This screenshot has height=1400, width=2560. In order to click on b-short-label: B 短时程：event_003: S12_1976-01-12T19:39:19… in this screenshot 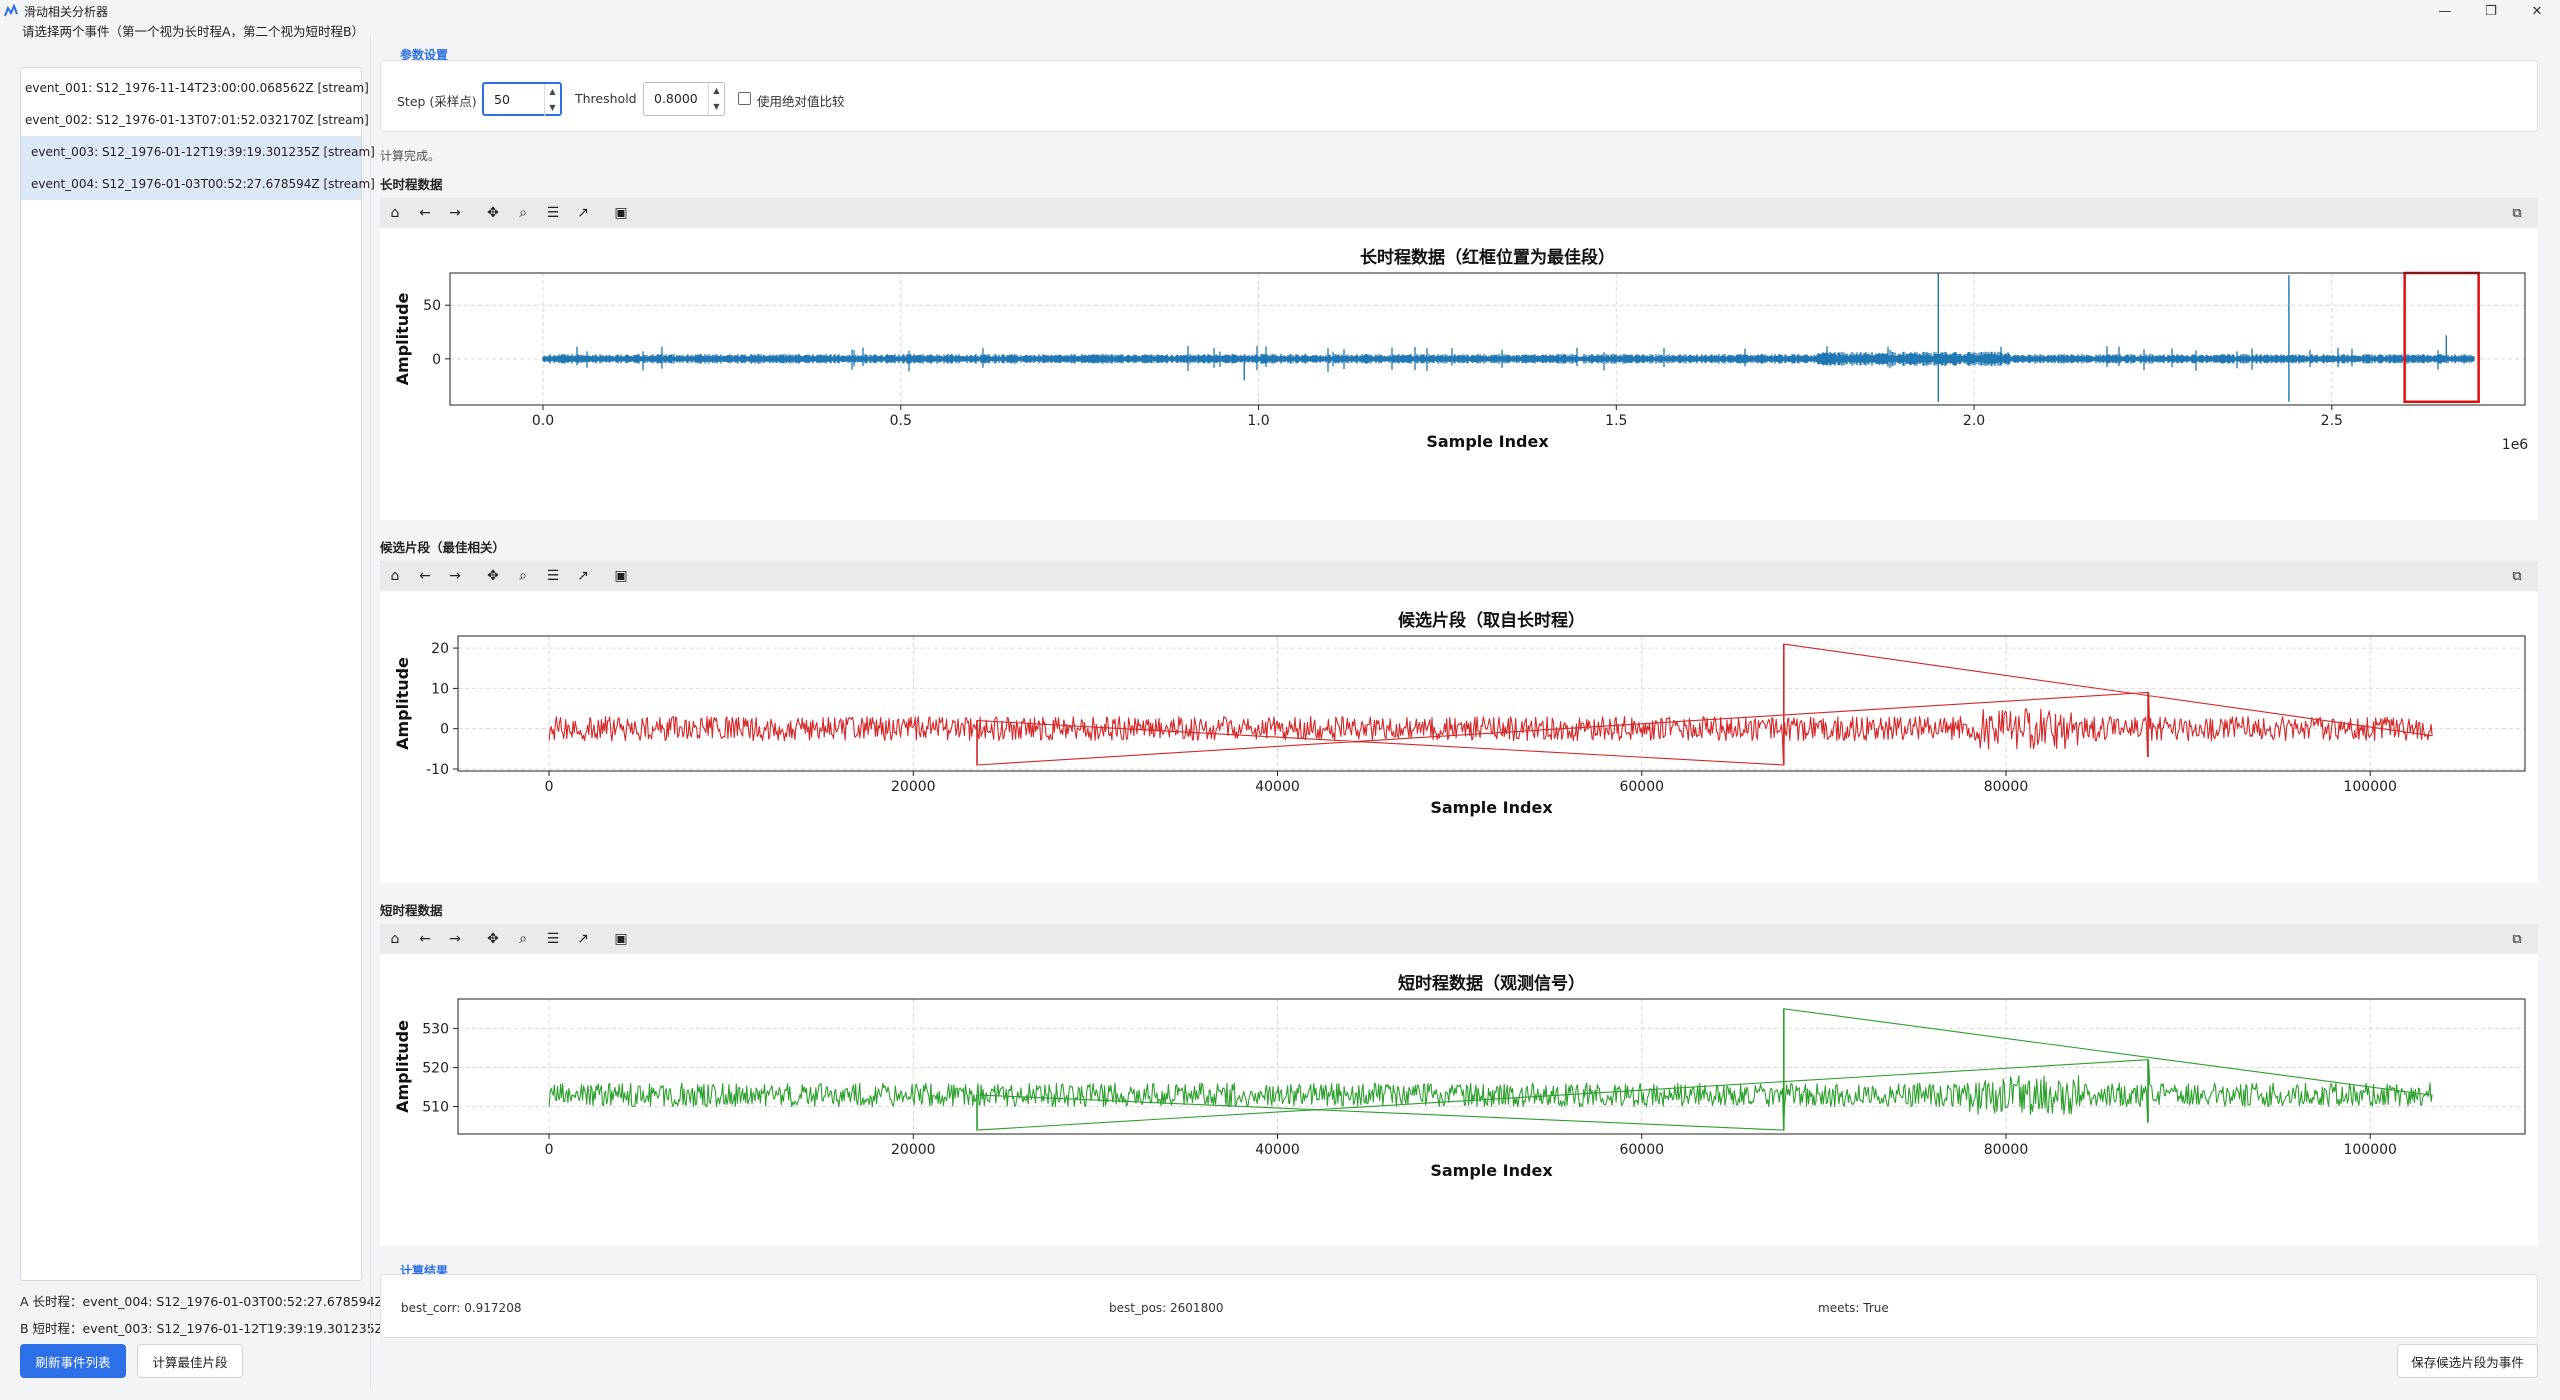, I will do `click(202, 1328)`.